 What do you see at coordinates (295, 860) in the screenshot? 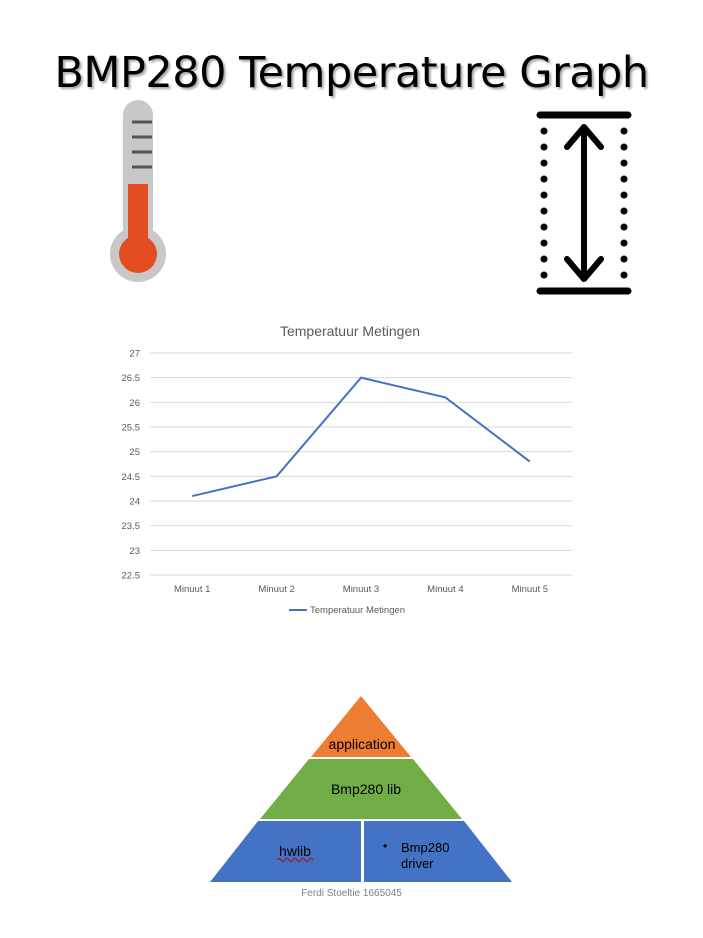
I see `spellcheck-underline` at bounding box center [295, 860].